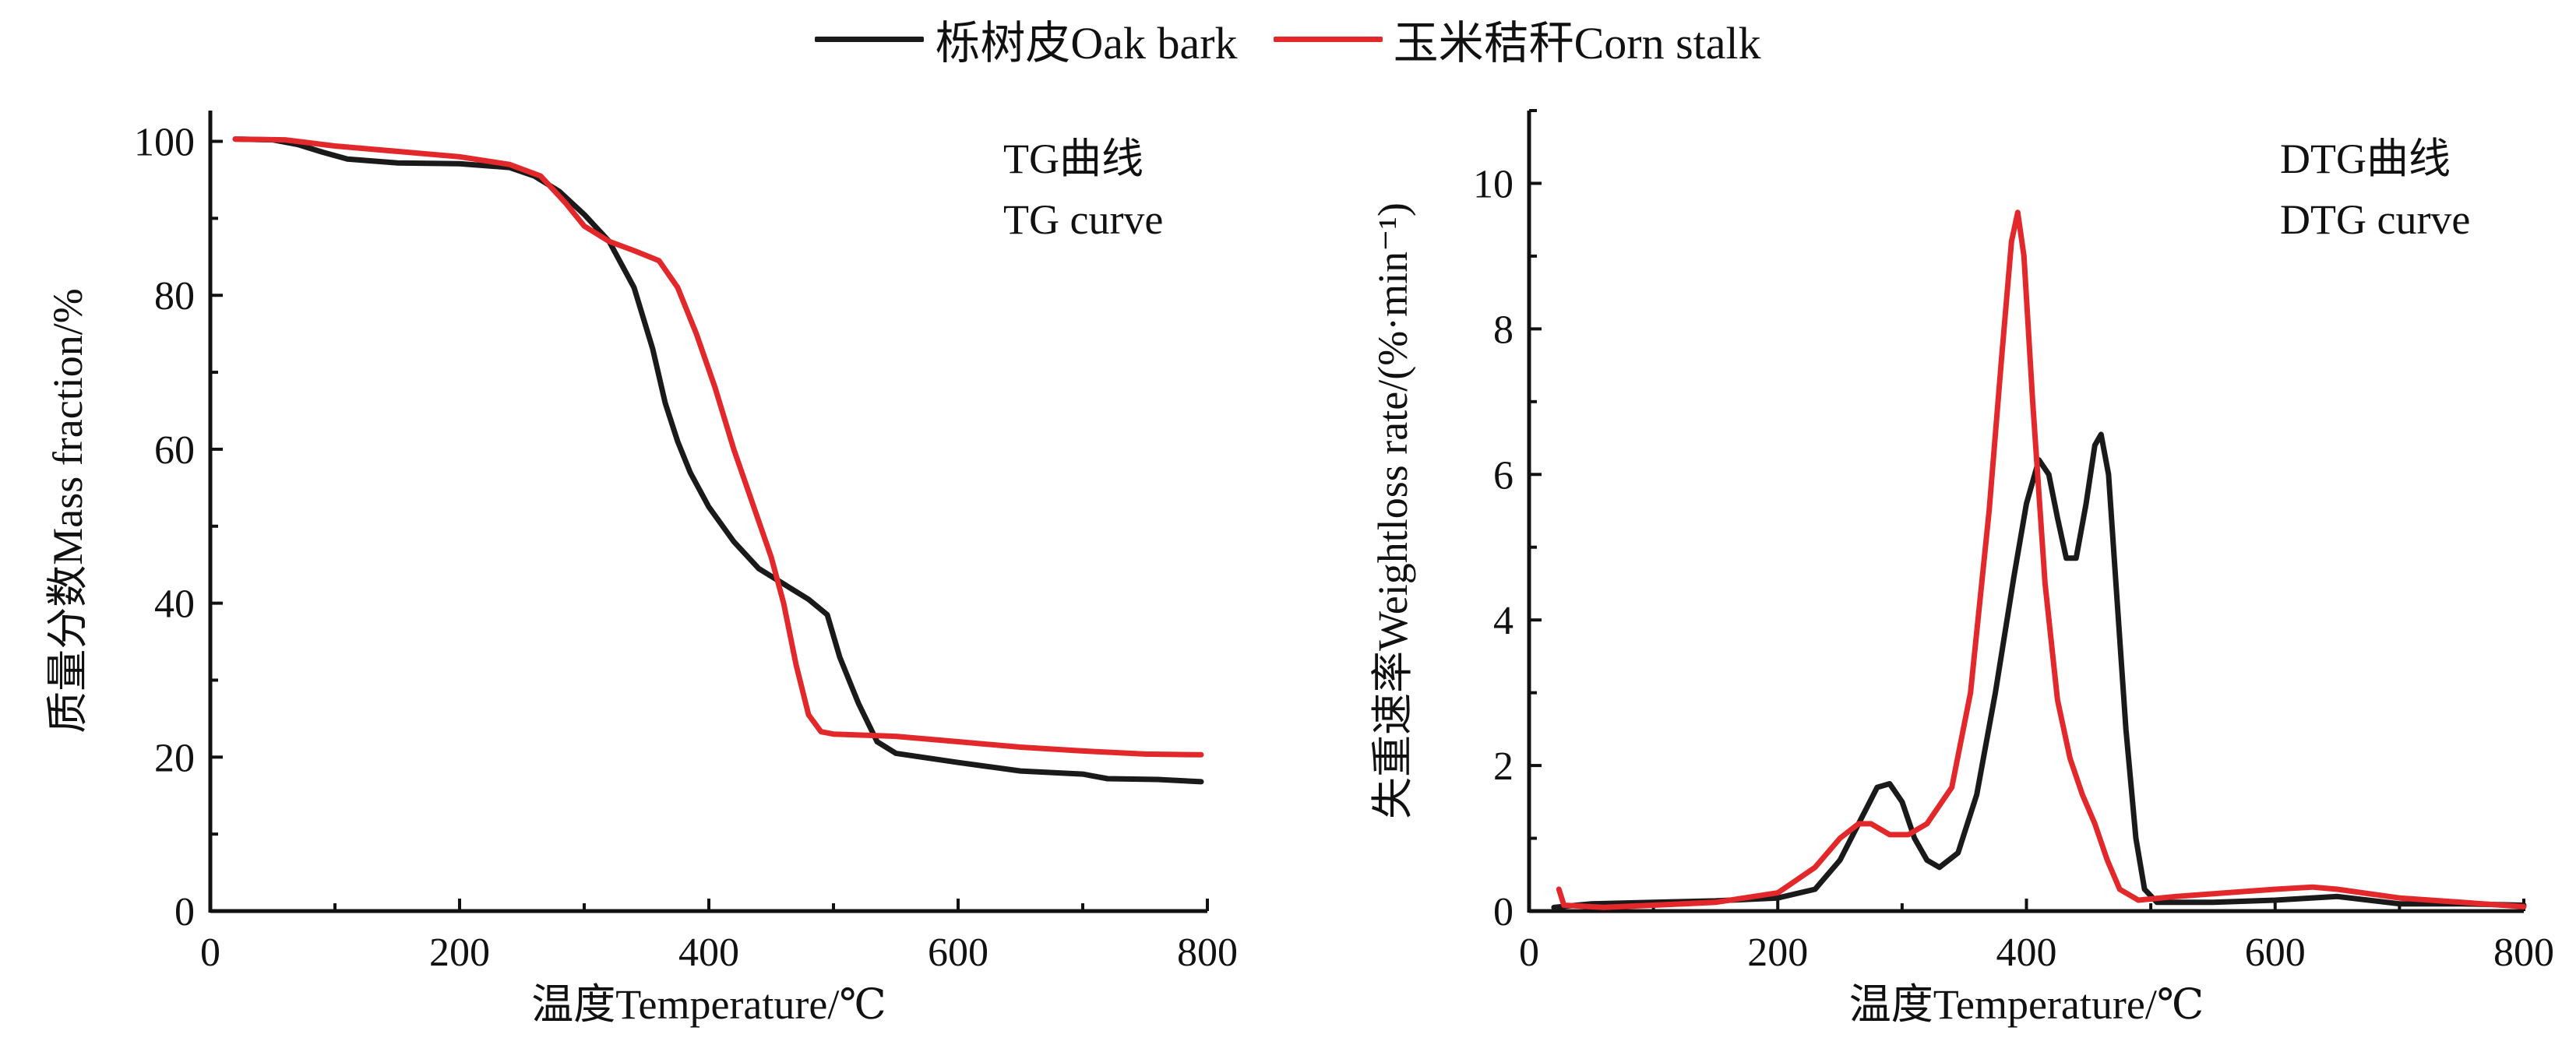 This screenshot has height=1052, width=2576. I want to click on tg-x-axis-title: 温度Temperature/℃, so click(708, 1004).